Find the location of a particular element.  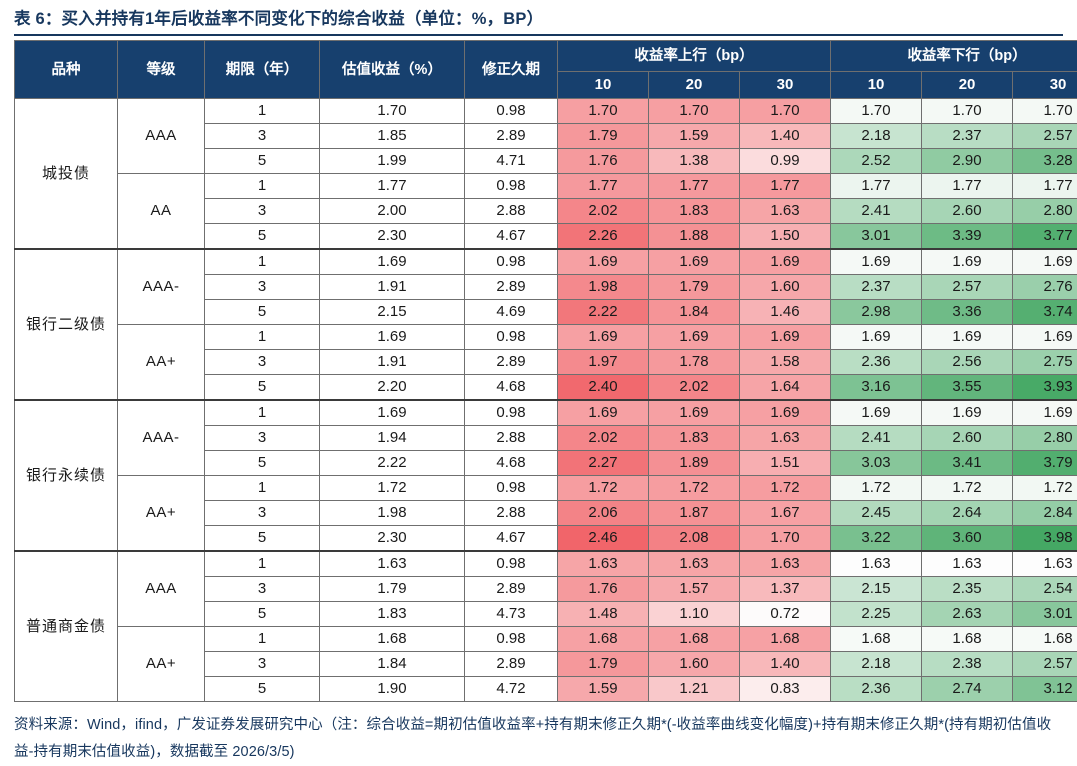

cell-yield-down-20: 2.35 is located at coordinates (967, 589).